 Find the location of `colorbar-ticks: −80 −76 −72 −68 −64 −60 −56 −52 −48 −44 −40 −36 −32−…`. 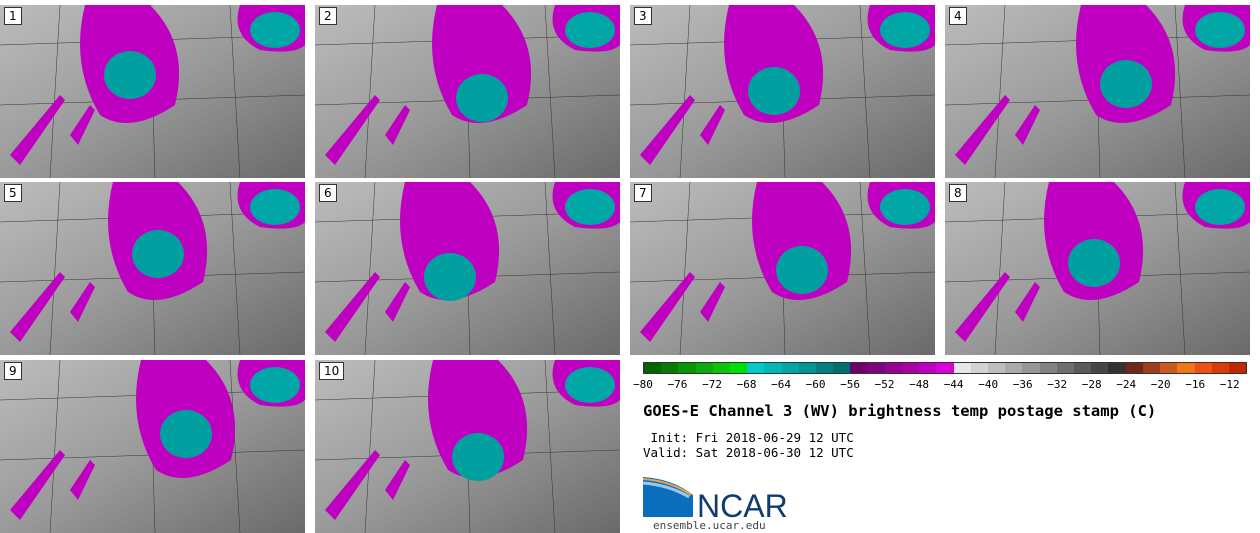

colorbar-ticks: −80 −76 −72 −68 −64 −60 −56 −52 −48 −44 −40 −36 −32−… is located at coordinates (940, 385).